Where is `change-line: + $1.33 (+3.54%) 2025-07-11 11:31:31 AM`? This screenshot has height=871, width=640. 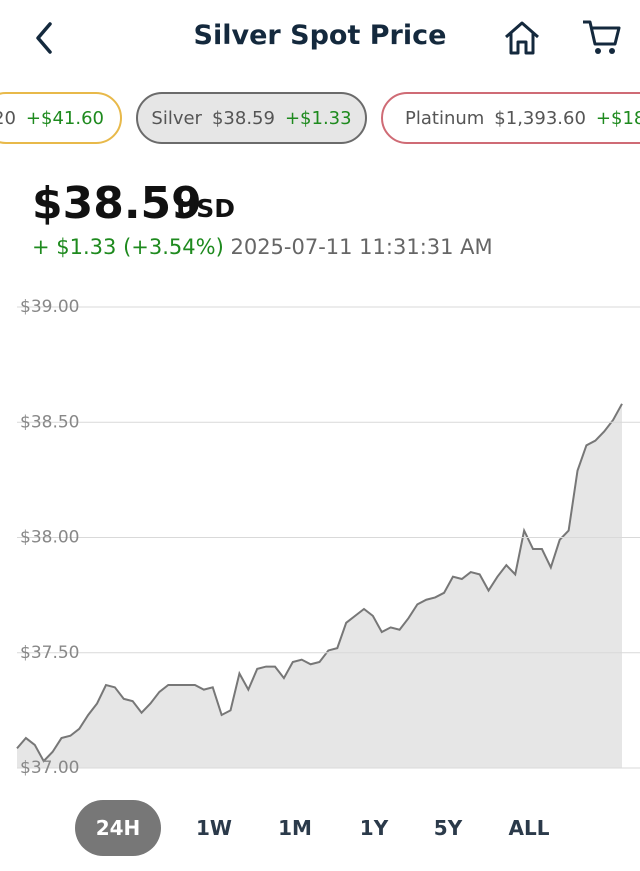 change-line: + $1.33 (+3.54%) 2025-07-11 11:31:31 AM is located at coordinates (262, 247).